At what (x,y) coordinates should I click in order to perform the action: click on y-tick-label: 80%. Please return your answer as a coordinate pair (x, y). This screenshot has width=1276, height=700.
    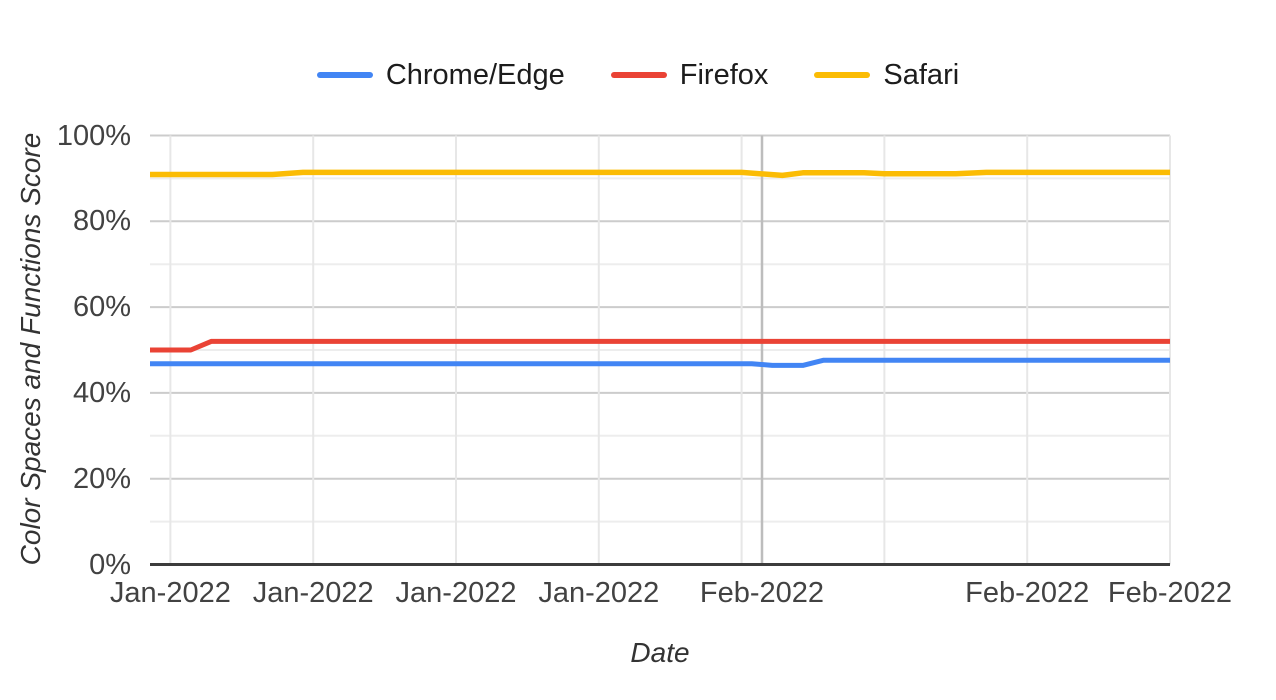
    Looking at the image, I should click on (101, 221).